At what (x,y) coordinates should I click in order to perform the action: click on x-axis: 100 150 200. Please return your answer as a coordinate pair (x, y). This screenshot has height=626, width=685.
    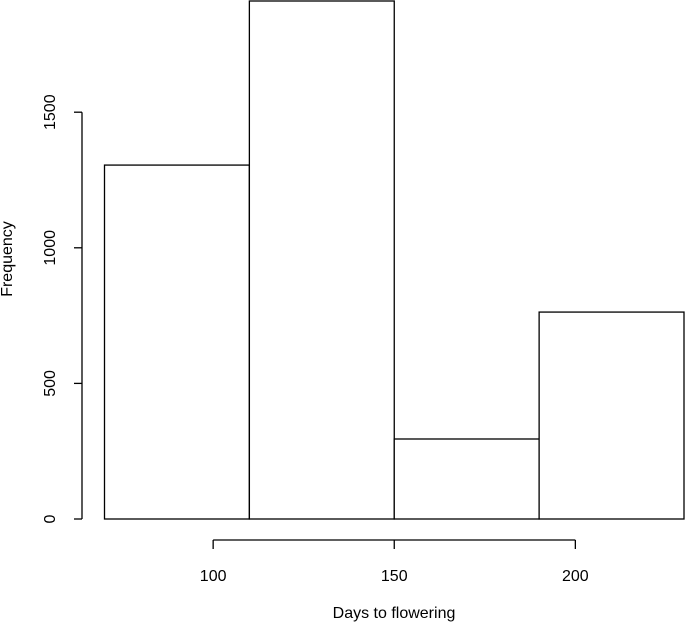
    Looking at the image, I should click on (394, 562).